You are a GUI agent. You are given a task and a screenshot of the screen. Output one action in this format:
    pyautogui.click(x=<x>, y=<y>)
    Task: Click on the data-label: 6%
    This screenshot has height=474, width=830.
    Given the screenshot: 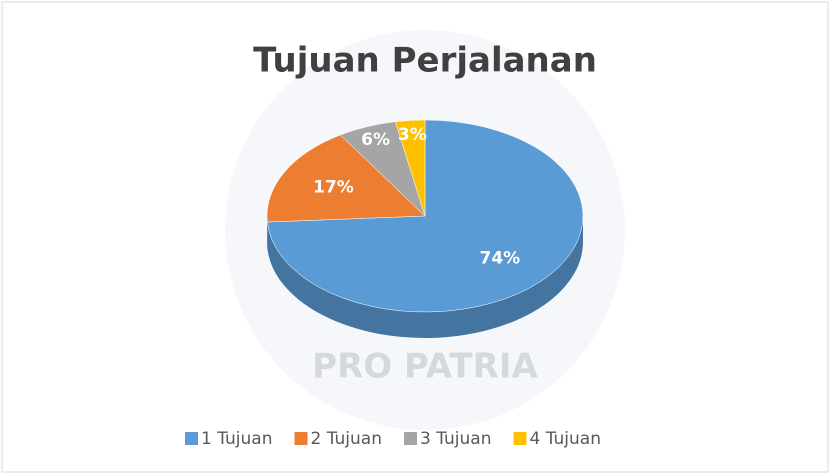 What is the action you would take?
    pyautogui.click(x=375, y=140)
    